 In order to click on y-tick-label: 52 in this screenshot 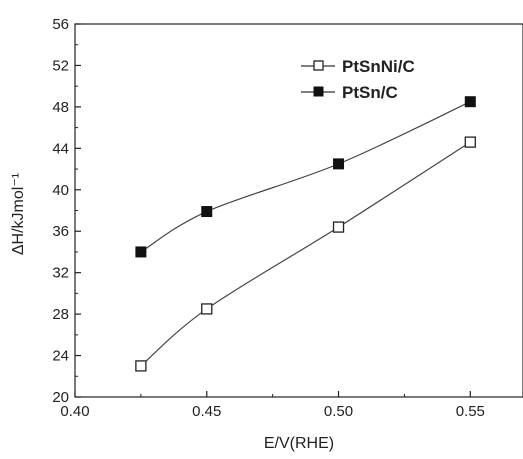, I will do `click(60, 65)`.